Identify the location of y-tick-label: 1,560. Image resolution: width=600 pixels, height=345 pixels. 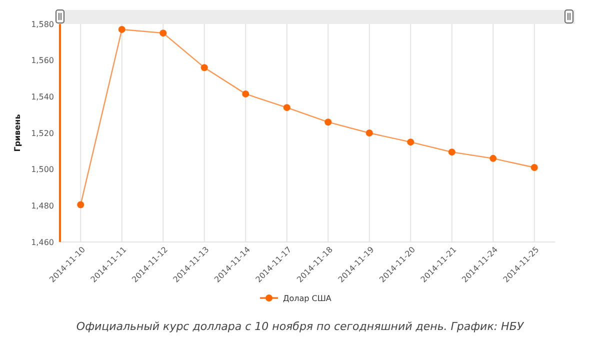
(42, 61).